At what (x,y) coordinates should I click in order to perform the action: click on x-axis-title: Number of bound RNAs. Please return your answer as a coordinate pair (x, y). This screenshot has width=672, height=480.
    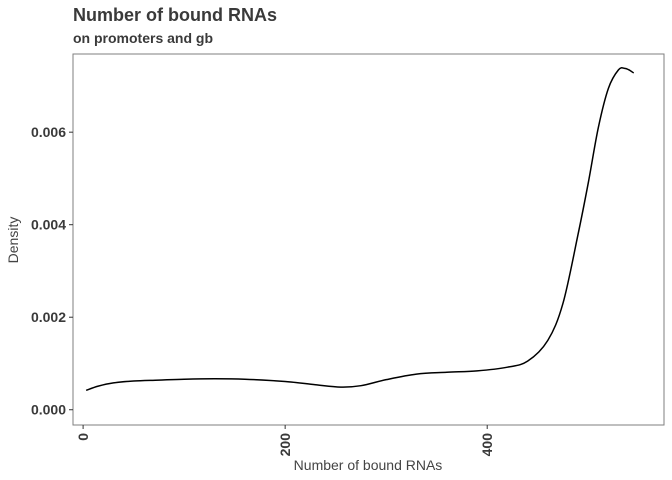
    Looking at the image, I should click on (368, 465).